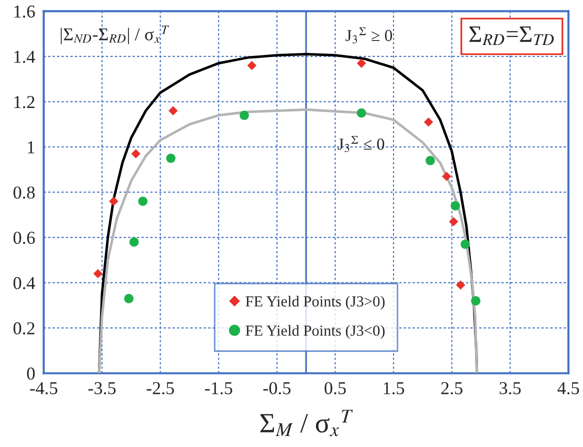 Image resolution: width=583 pixels, height=447 pixels. Describe the element at coordinates (24, 238) in the screenshot. I see `y-tick-label: 0.6` at that location.